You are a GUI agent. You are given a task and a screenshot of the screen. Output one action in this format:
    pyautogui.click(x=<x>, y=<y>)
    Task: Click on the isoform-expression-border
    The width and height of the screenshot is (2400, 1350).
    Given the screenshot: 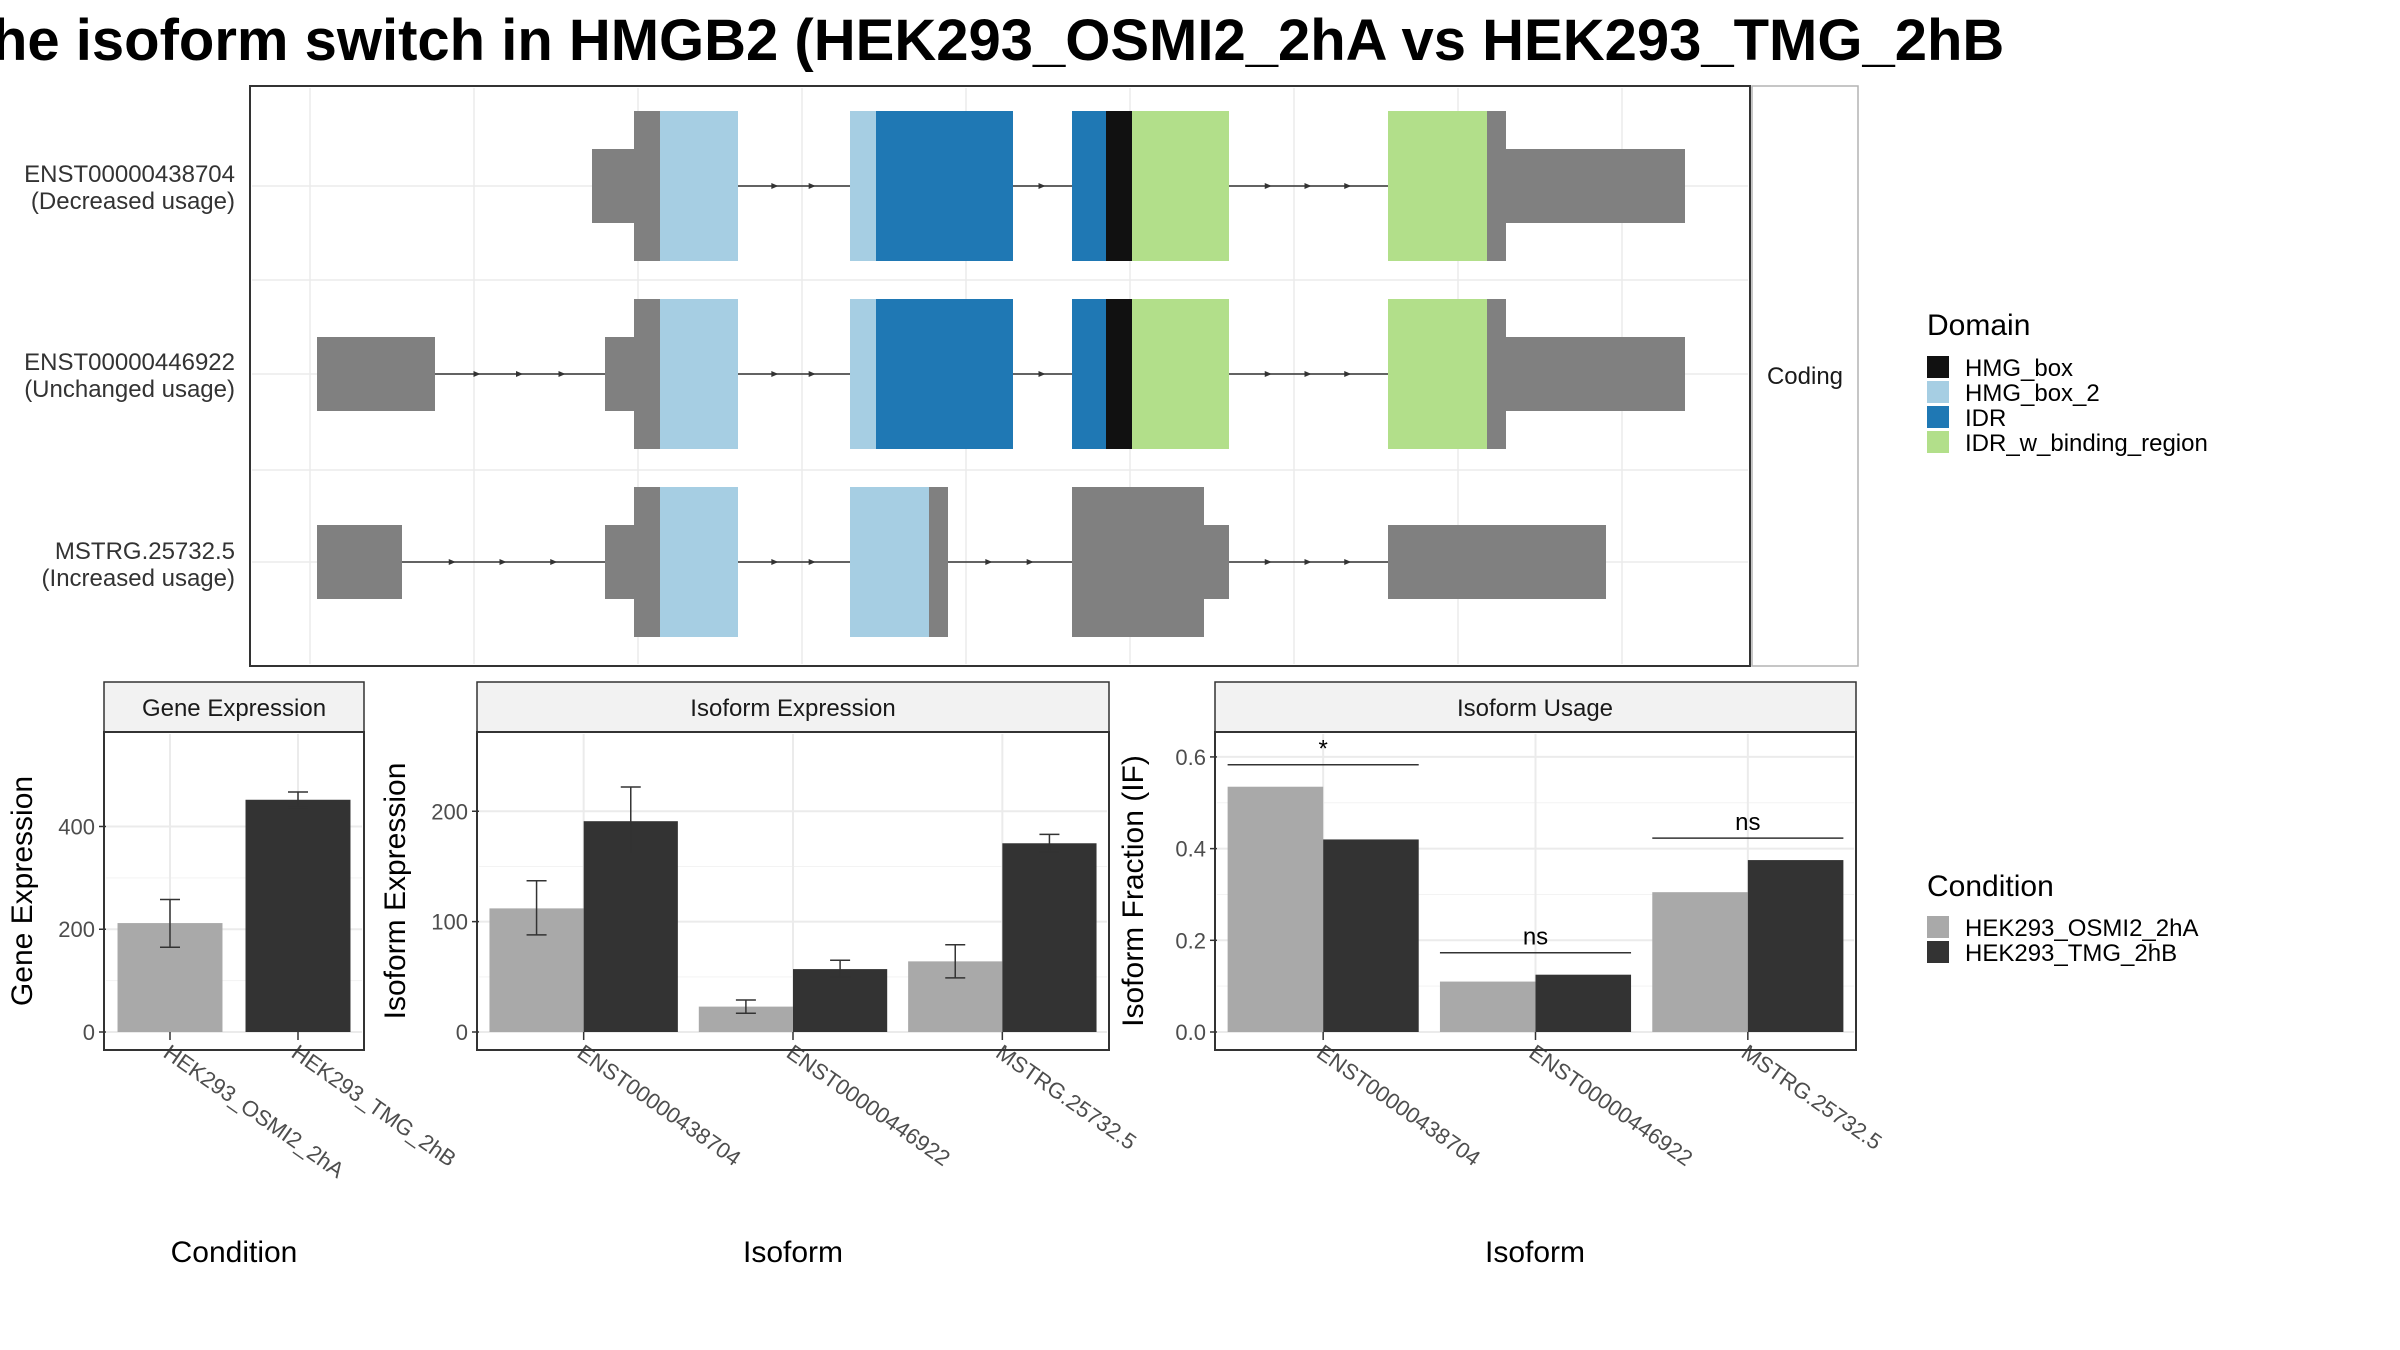 What is the action you would take?
    pyautogui.click(x=793, y=891)
    